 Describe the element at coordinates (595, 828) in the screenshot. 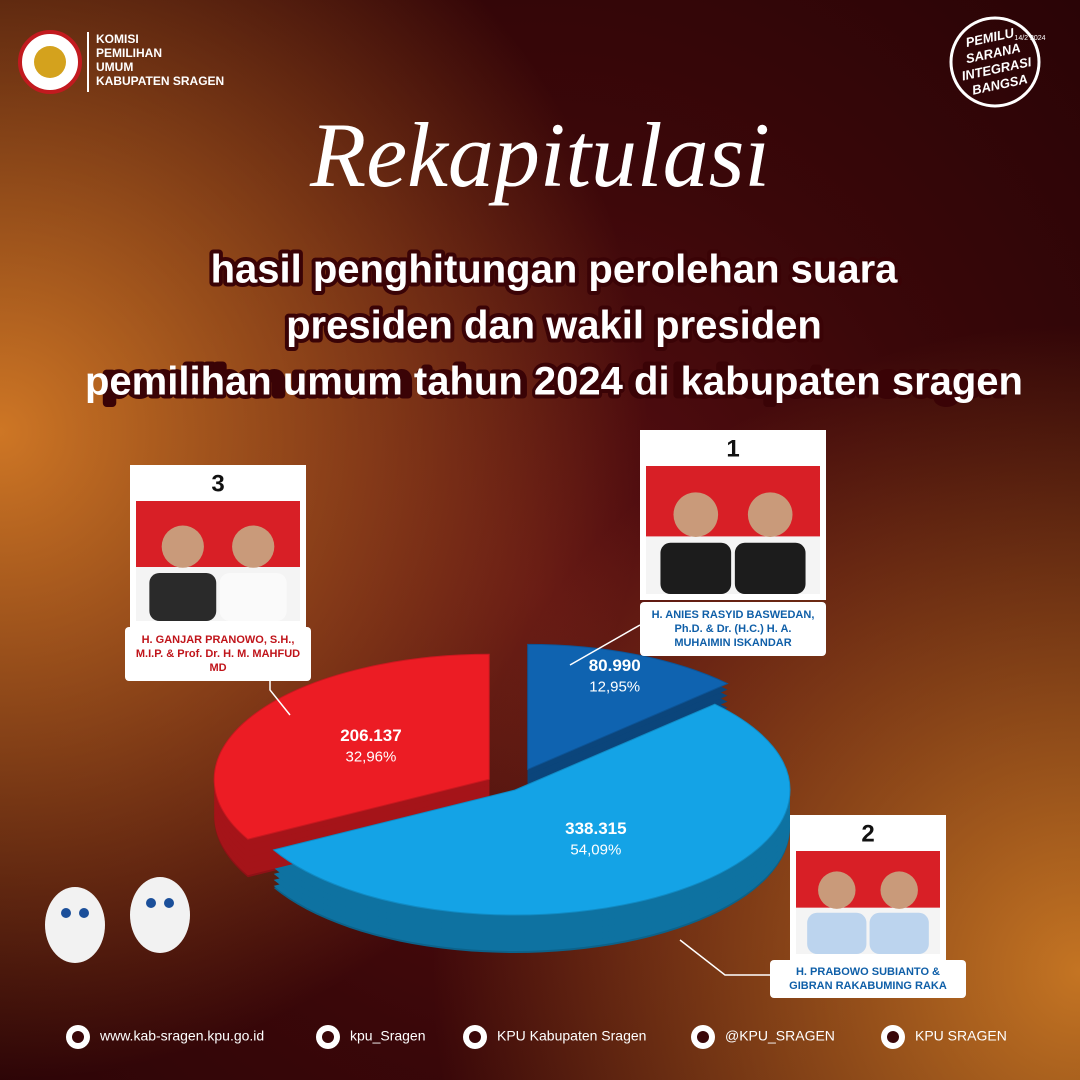

I see `value-label: 338.315` at that location.